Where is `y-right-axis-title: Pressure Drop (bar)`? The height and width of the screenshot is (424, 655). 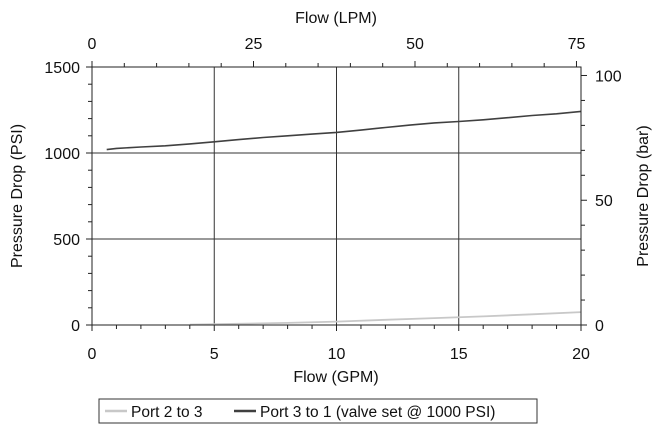
y-right-axis-title: Pressure Drop (bar) is located at coordinates (643, 195).